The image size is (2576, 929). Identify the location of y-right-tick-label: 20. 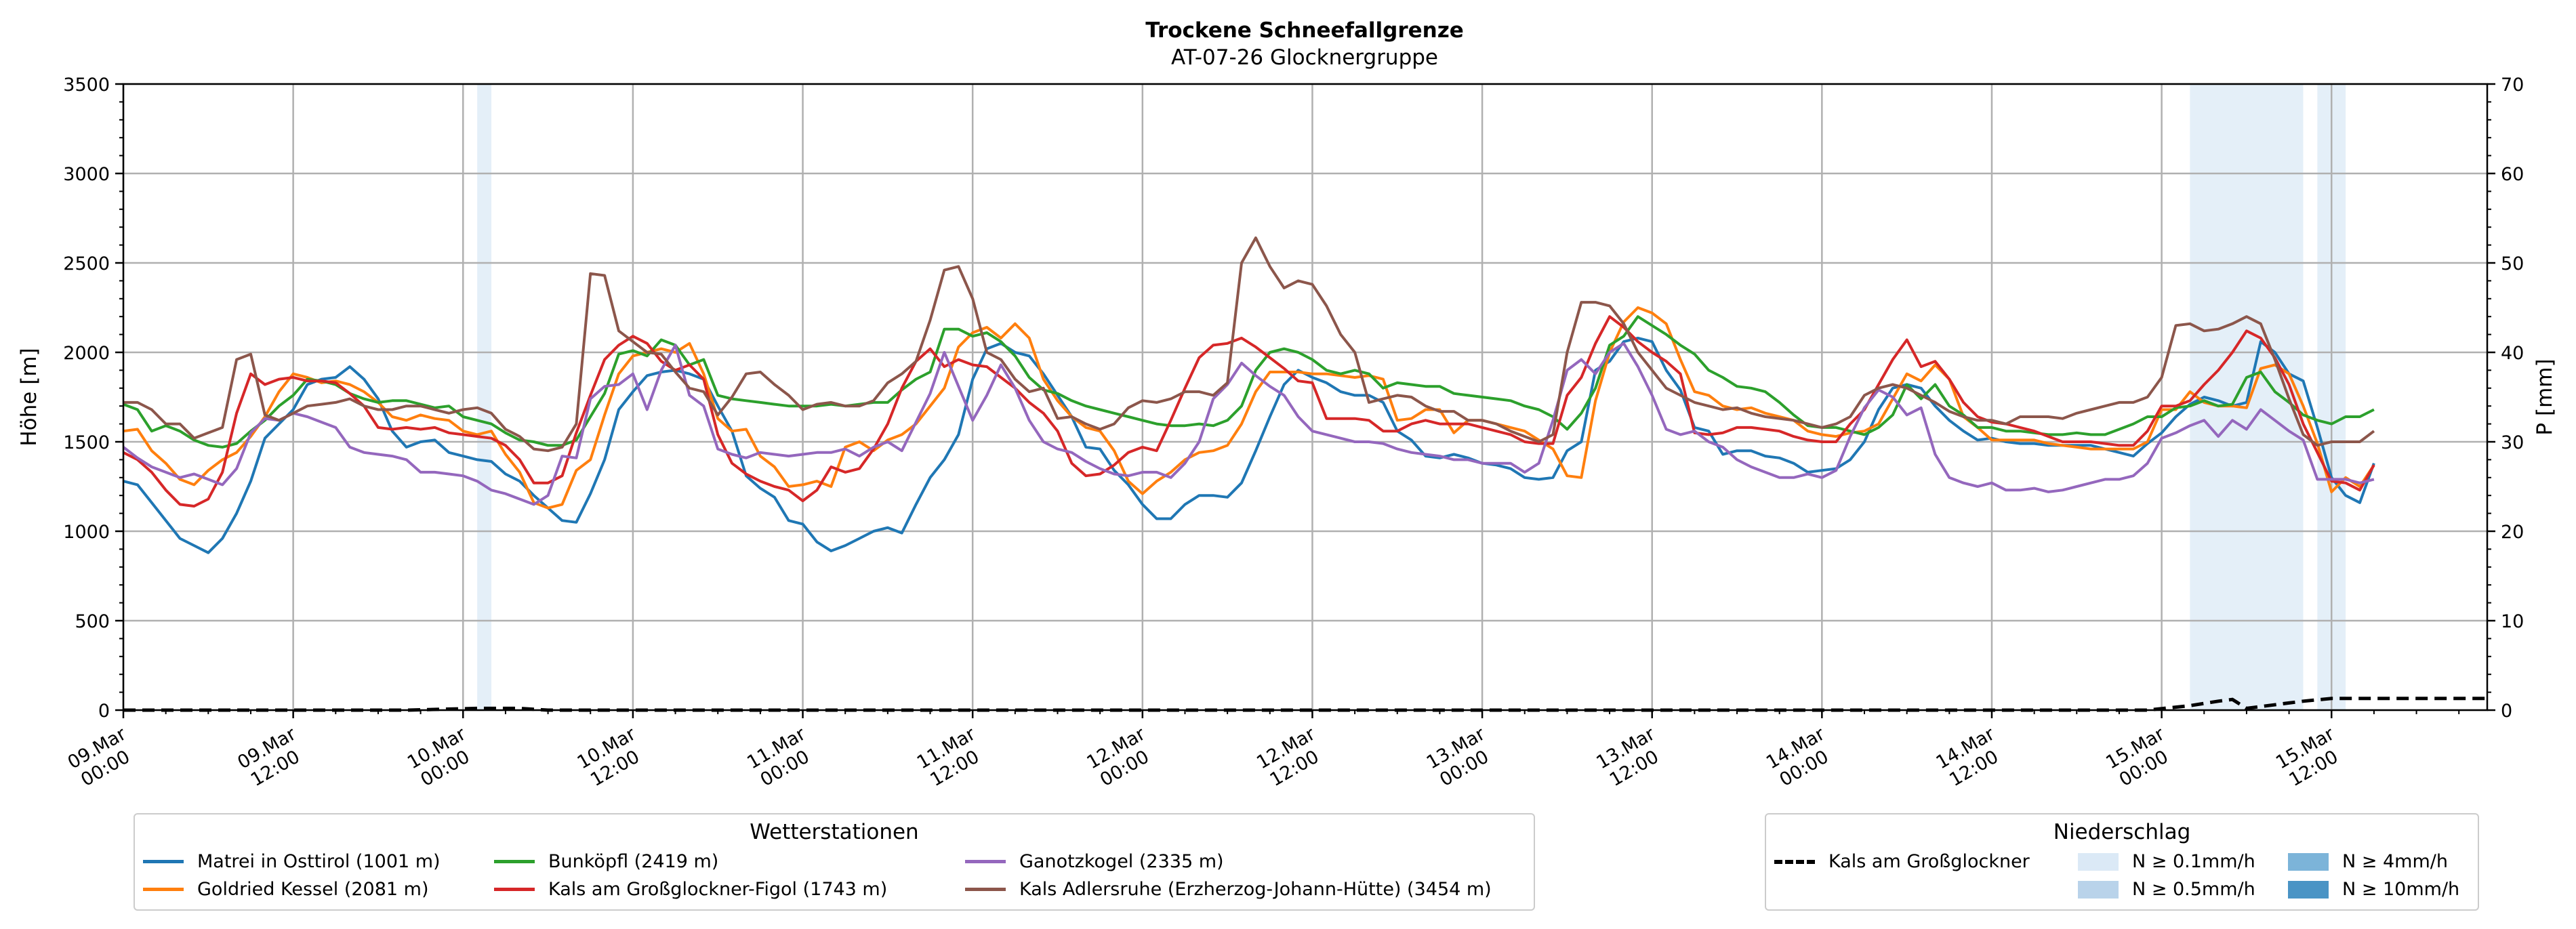
(2513, 532).